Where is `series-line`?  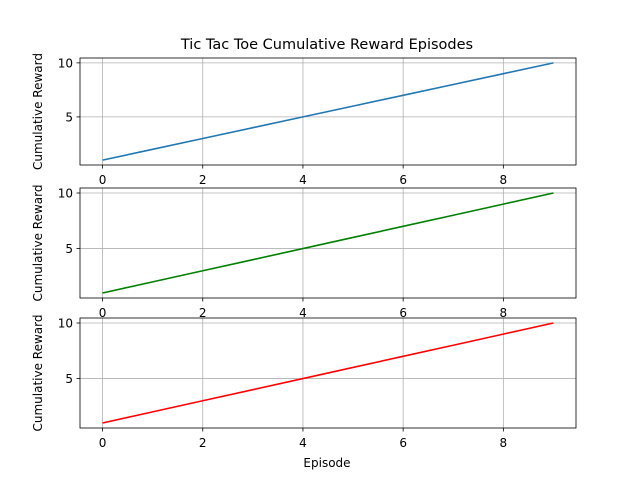 series-line is located at coordinates (328, 111).